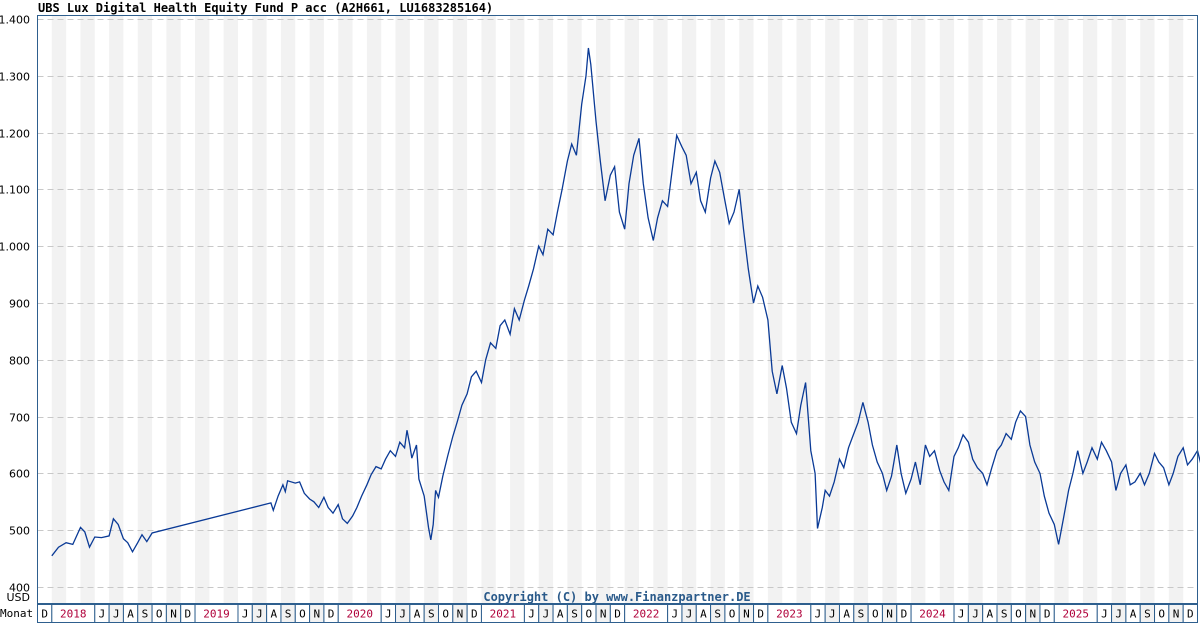 This screenshot has width=1200, height=630. I want to click on svg-text: 2021, so click(503, 614).